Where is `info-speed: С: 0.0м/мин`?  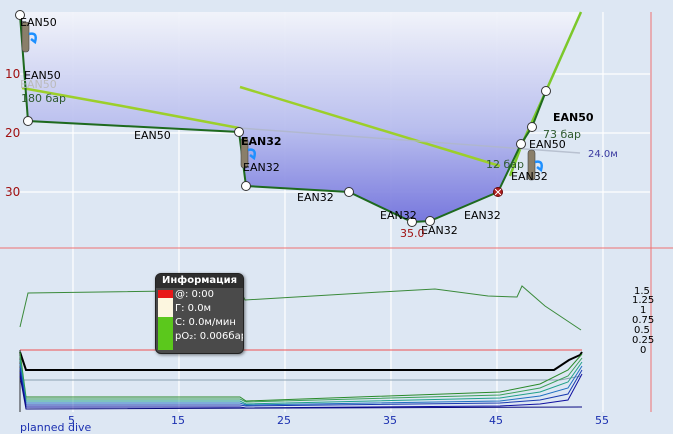 info-speed: С: 0.0м/мин is located at coordinates (205, 322).